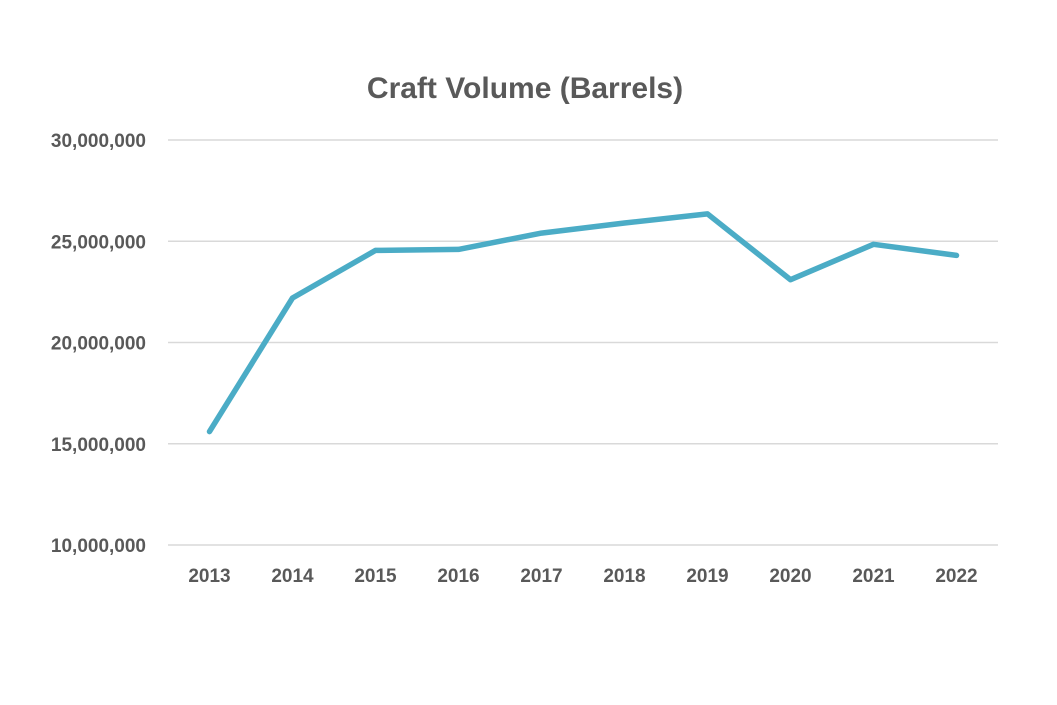 This screenshot has width=1057, height=705. I want to click on x-axis: 2013 2014 2015 2016 2017 2018 2019 2020 2021 2022, so click(582, 576).